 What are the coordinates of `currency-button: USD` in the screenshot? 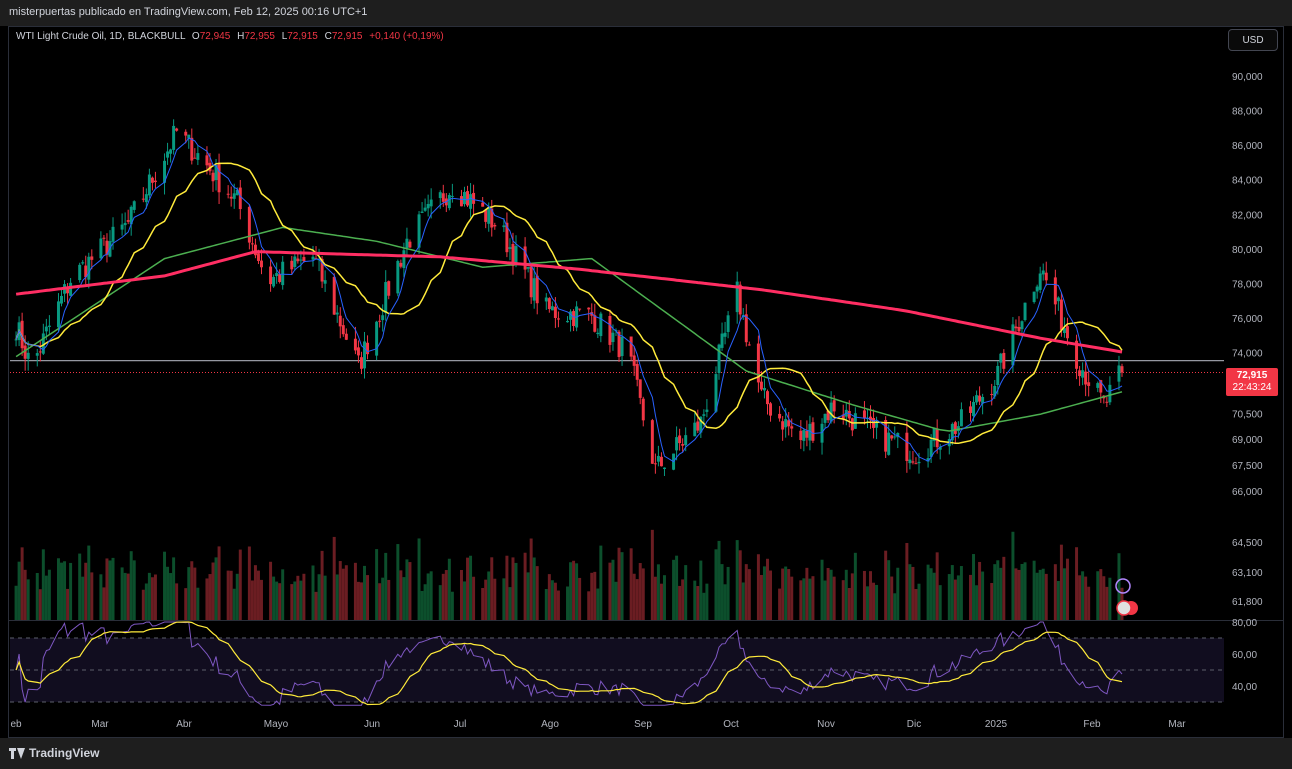 It's located at (1253, 40).